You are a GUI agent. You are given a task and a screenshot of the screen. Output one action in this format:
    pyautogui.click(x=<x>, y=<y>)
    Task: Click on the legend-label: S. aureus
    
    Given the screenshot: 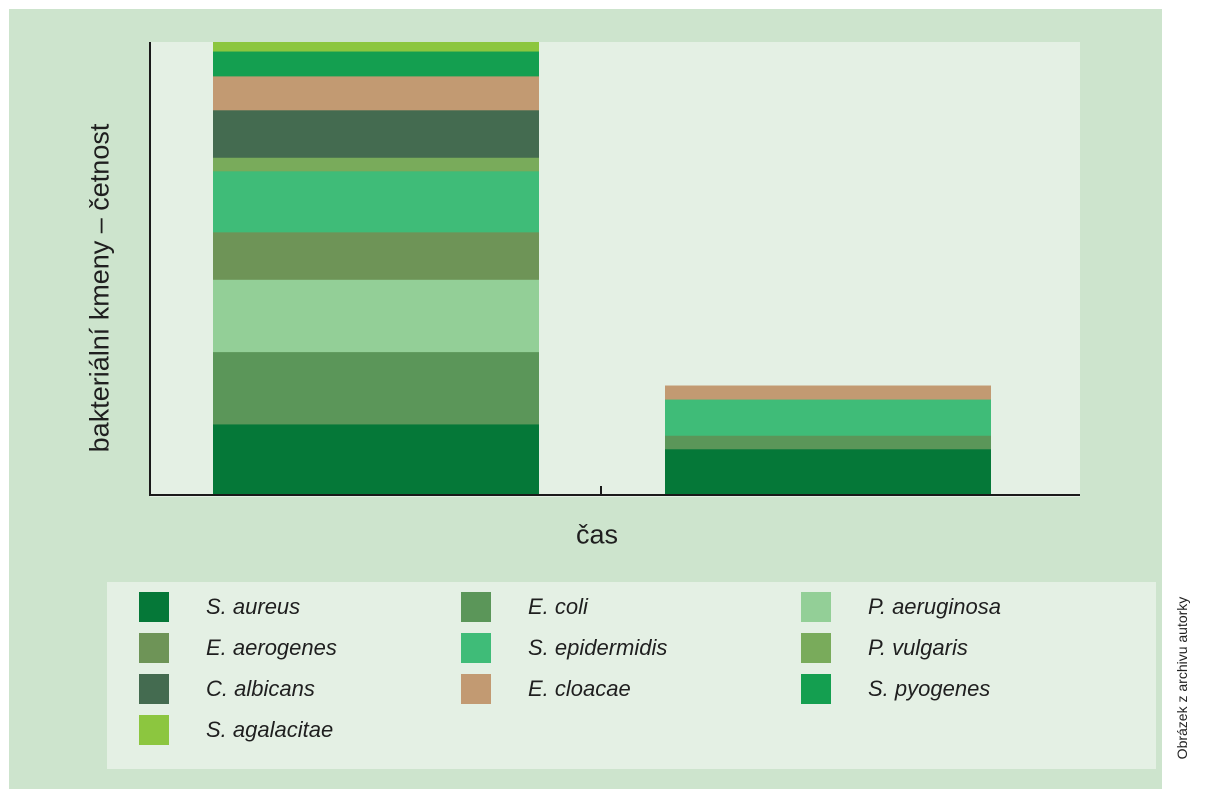 What is the action you would take?
    pyautogui.click(x=253, y=606)
    